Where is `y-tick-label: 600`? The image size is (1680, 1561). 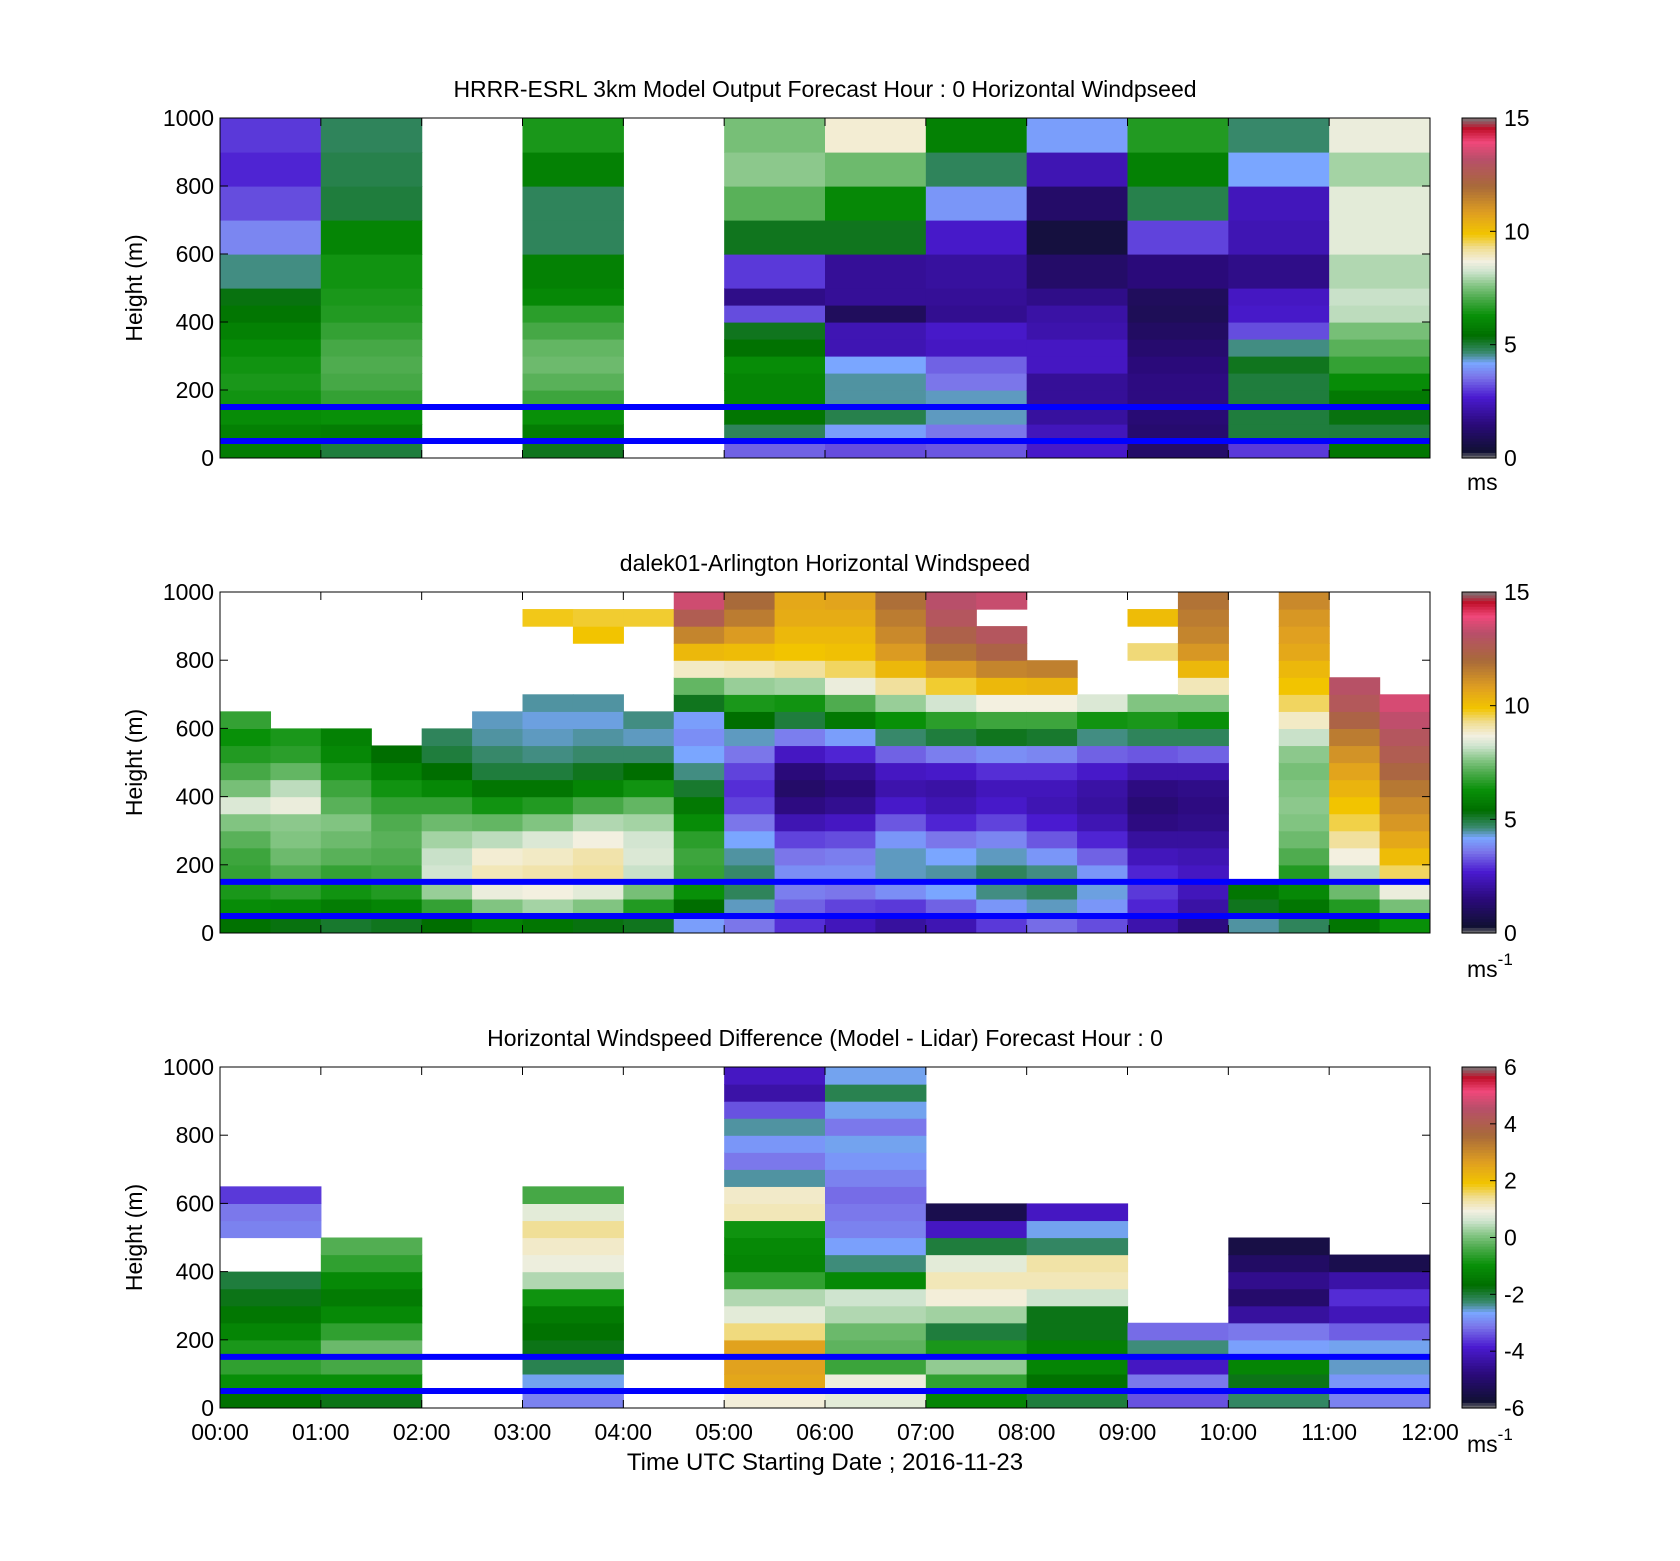
y-tick-label: 600 is located at coordinates (195, 1203).